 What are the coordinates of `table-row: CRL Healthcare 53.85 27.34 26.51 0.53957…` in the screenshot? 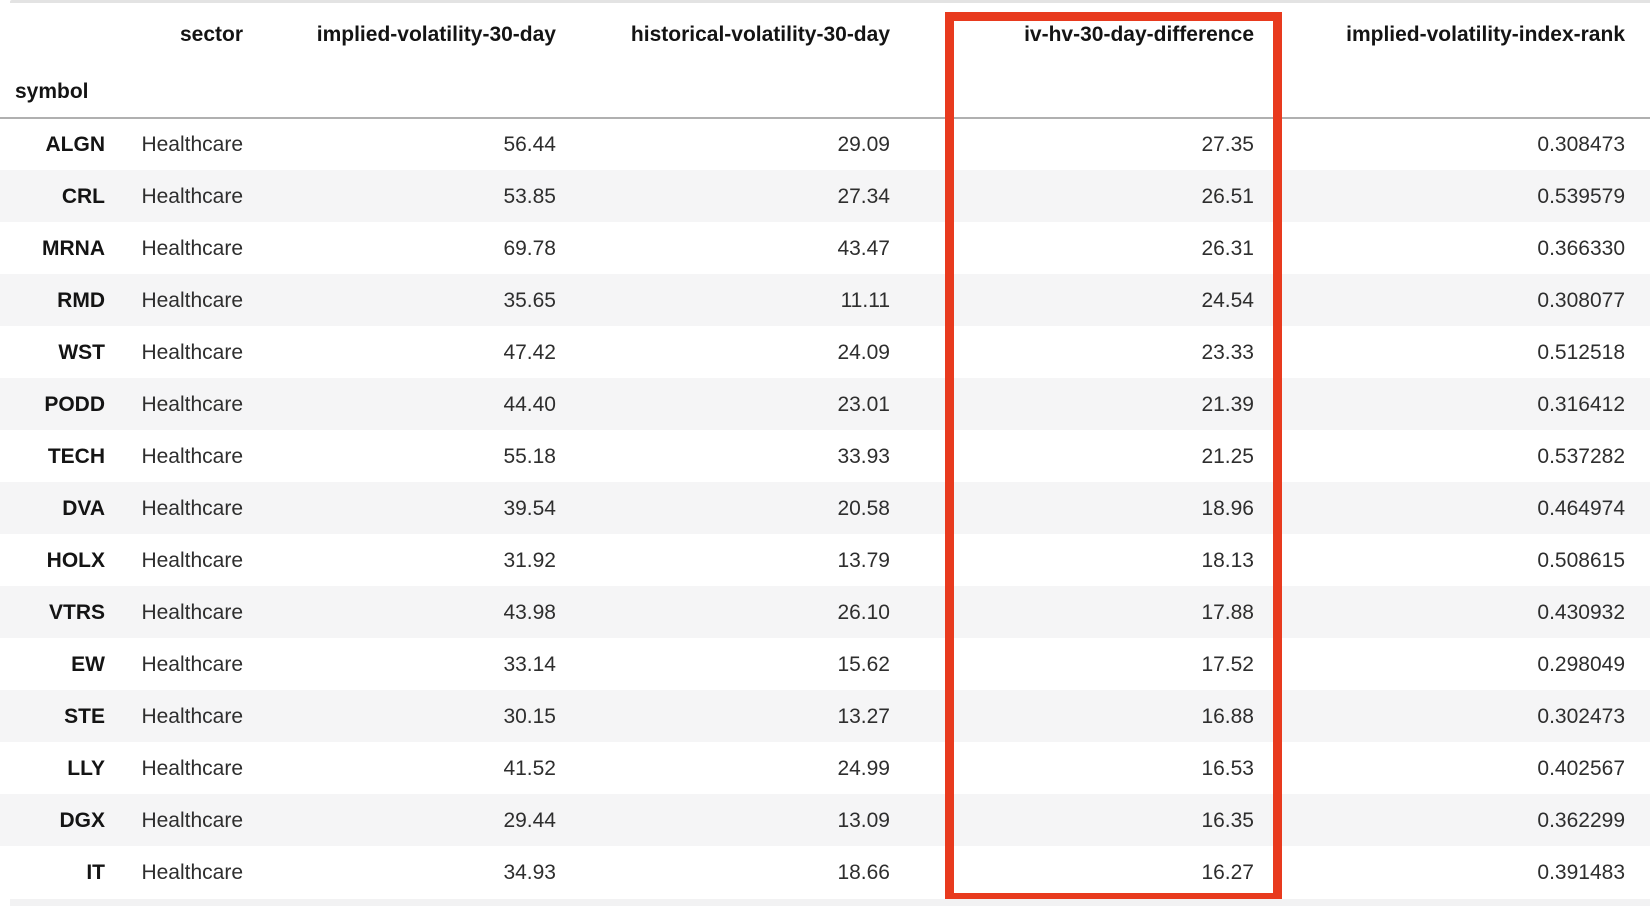 It's located at (825, 196).